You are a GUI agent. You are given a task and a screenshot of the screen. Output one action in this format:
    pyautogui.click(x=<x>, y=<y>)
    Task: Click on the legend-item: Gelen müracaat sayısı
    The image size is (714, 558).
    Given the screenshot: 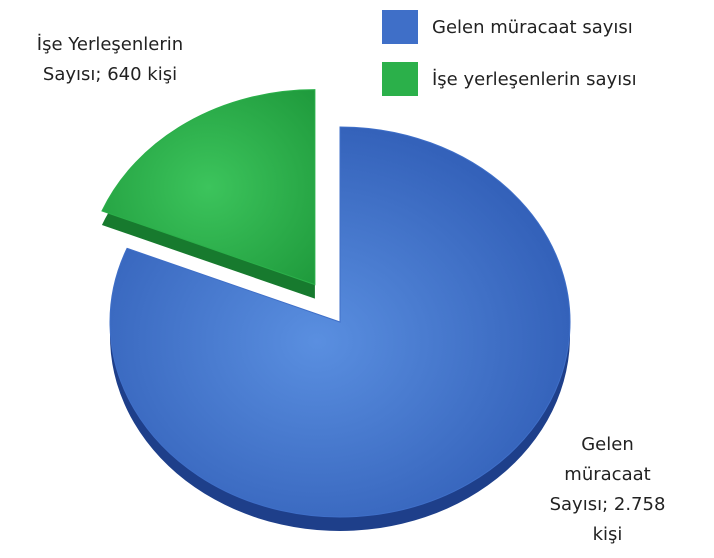 What is the action you would take?
    pyautogui.click(x=507, y=27)
    